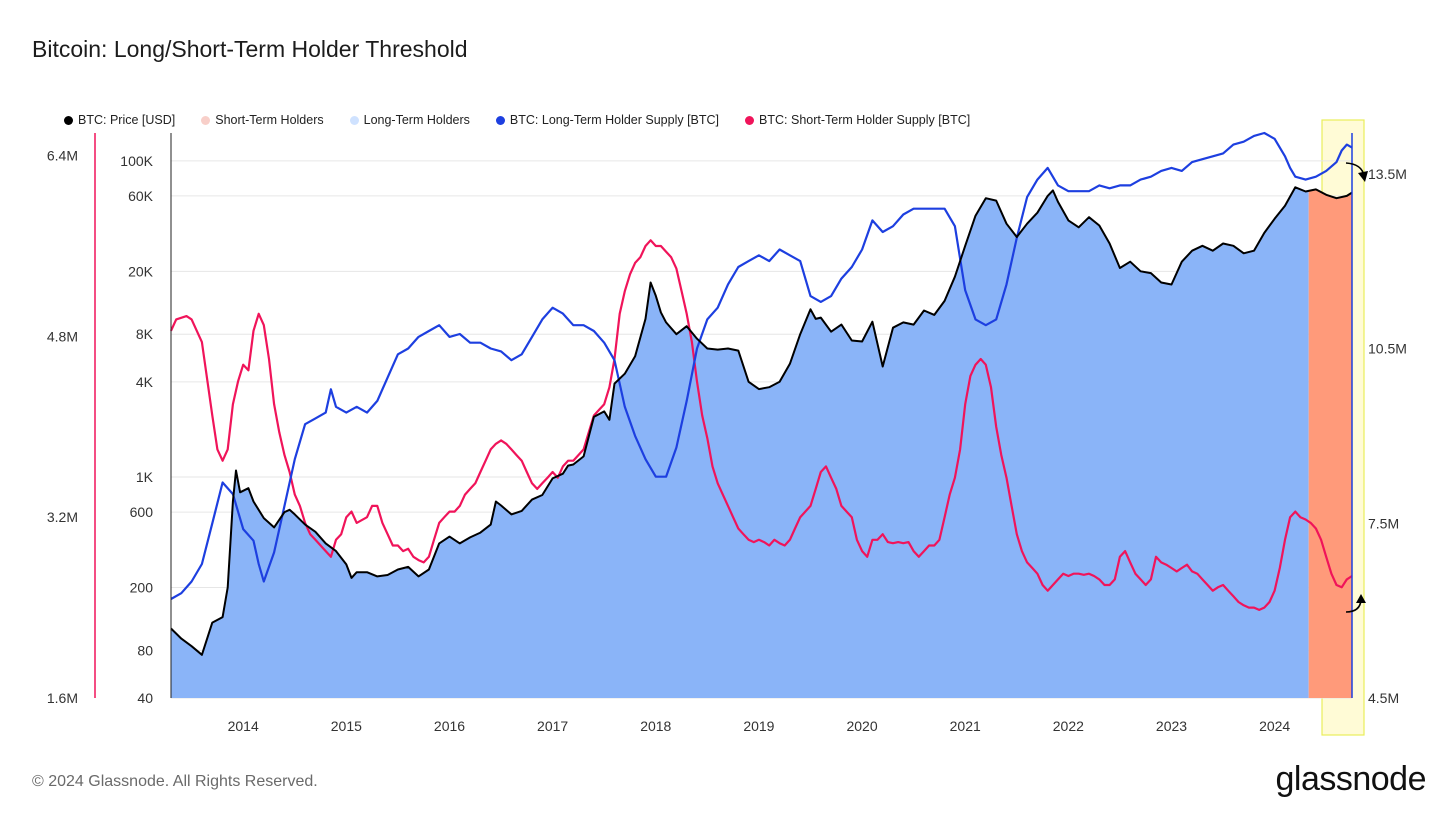  I want to click on legend-item-1: Short-Term Holders, so click(262, 120).